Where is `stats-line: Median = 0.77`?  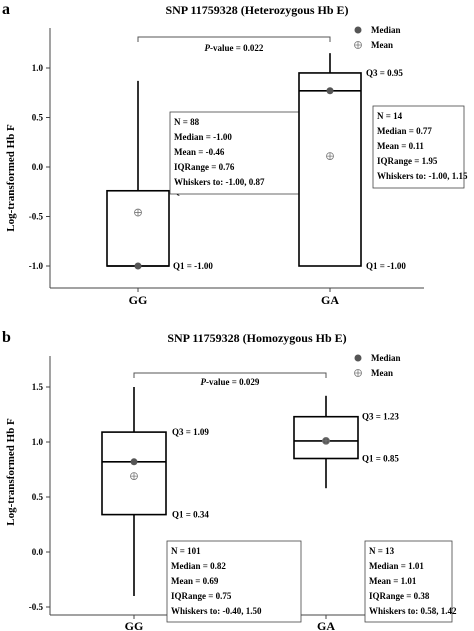
stats-line: Median = 0.77 is located at coordinates (404, 131).